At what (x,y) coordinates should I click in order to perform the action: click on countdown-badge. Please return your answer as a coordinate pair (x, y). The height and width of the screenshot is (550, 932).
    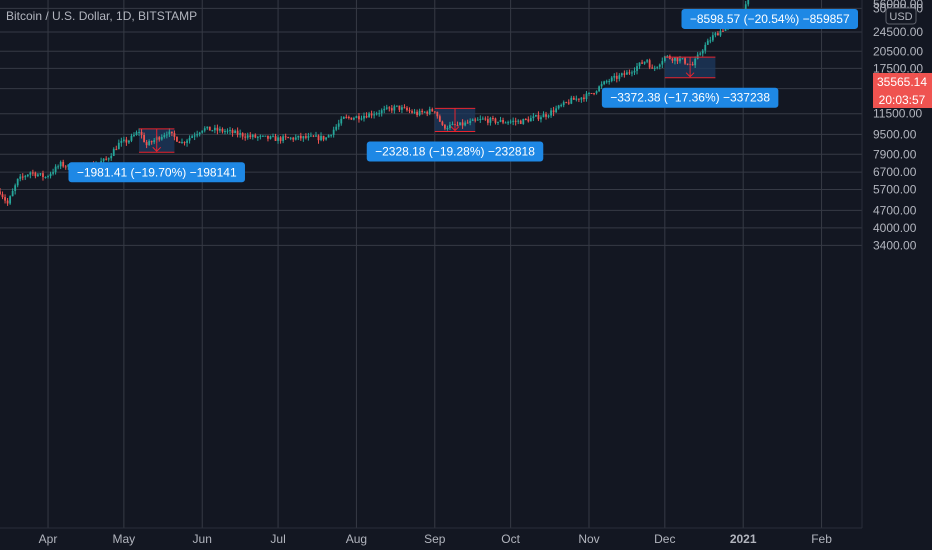
    Looking at the image, I should click on (902, 99).